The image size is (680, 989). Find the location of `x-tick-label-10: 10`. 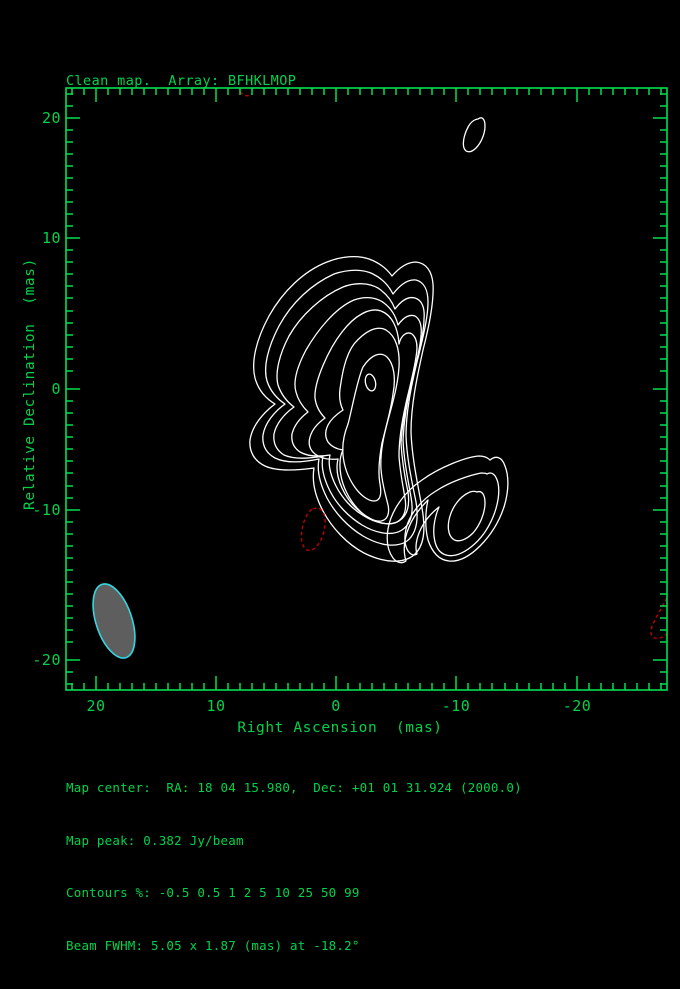

x-tick-label-10: 10 is located at coordinates (216, 706).